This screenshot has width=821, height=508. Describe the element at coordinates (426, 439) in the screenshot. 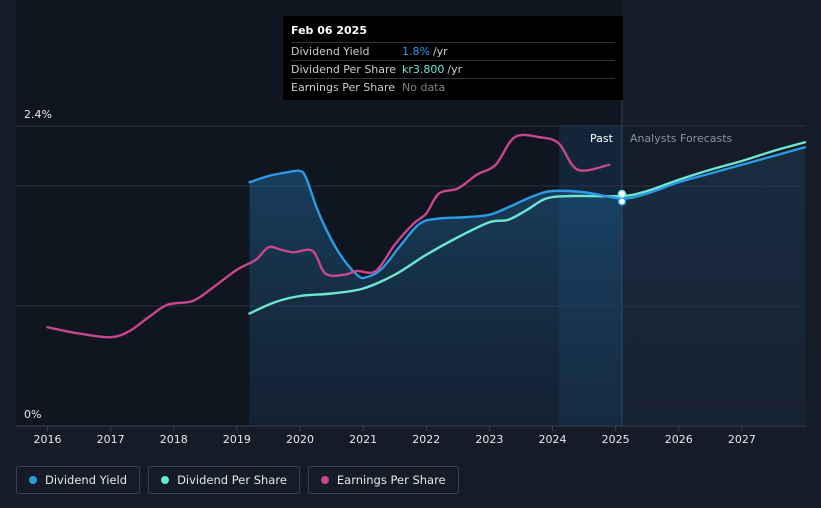

I see `x-tick-label: 2022` at that location.